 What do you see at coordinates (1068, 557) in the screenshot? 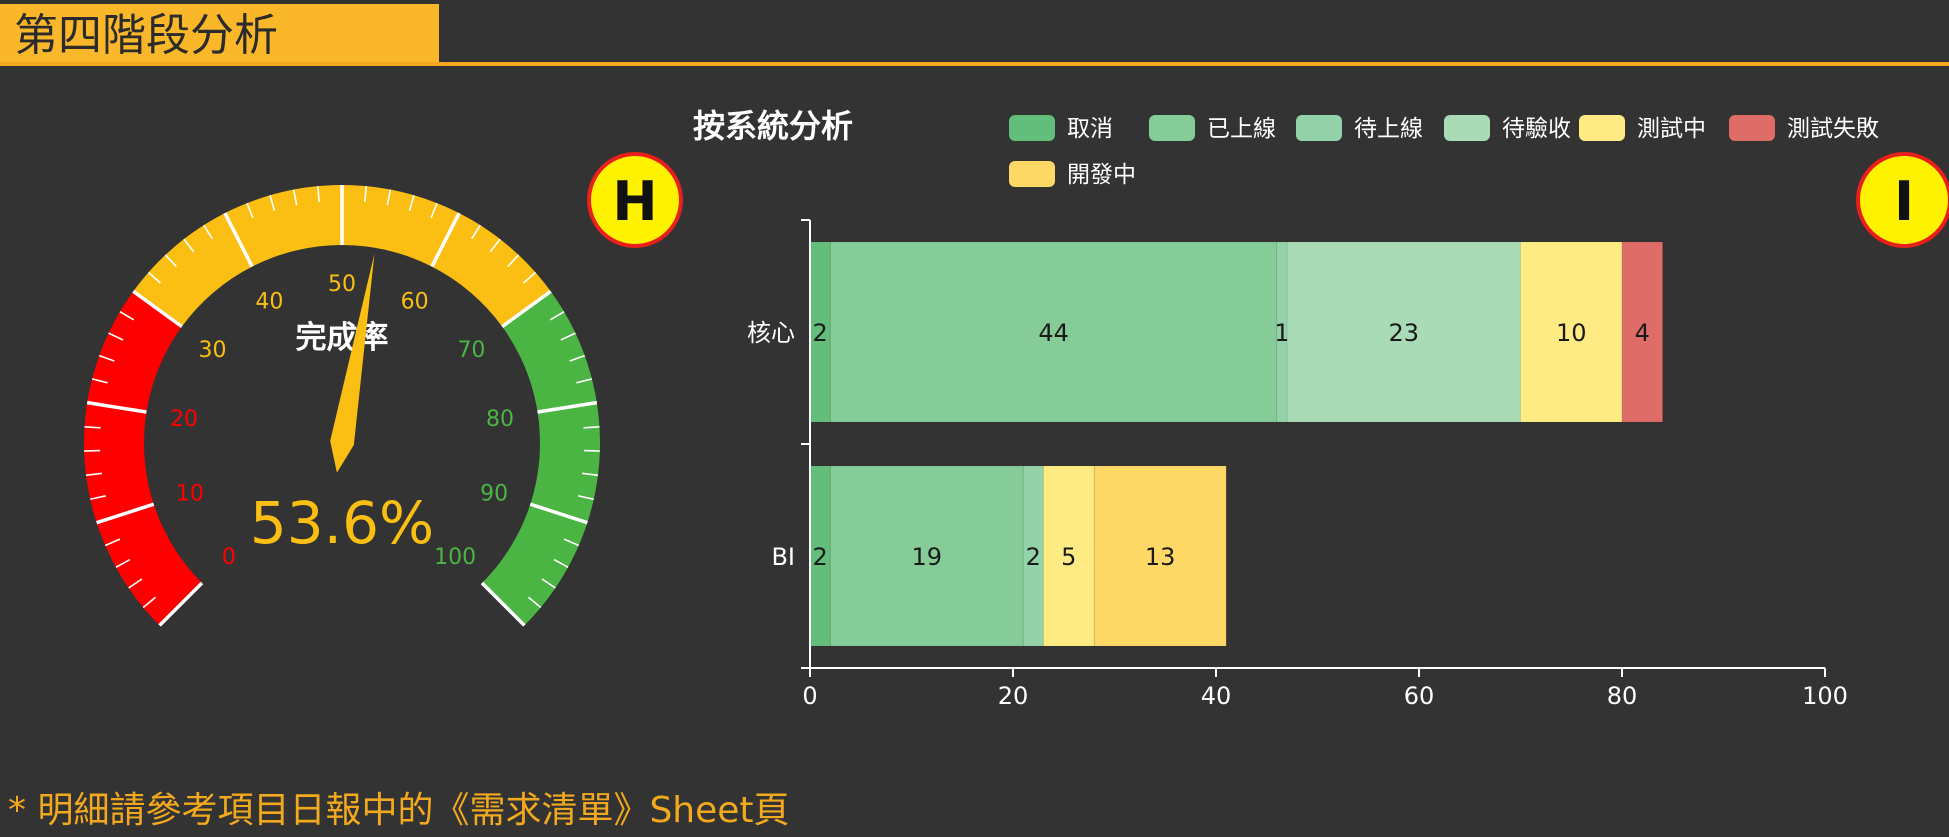
I see `bar-data-label: 5` at bounding box center [1068, 557].